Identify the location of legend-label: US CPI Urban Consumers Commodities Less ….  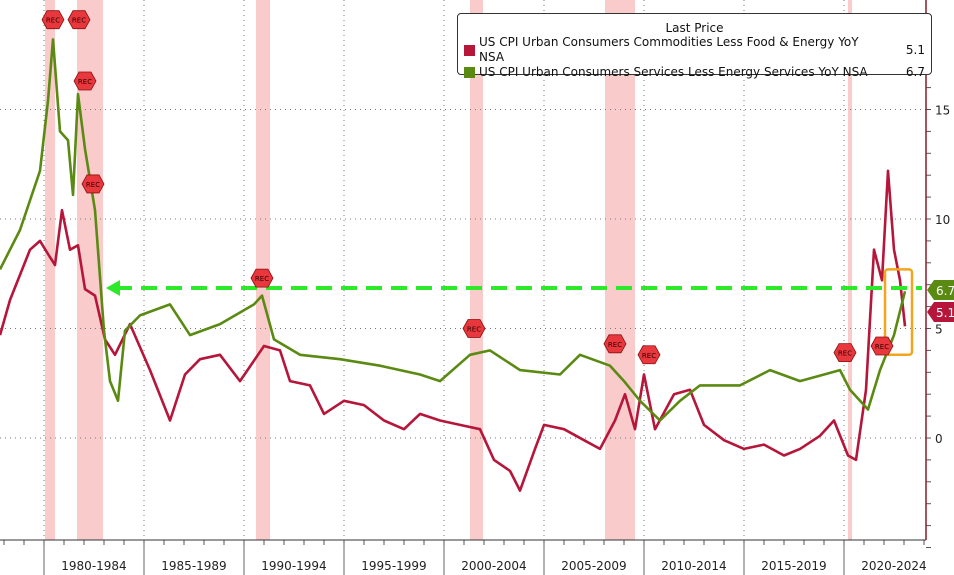
(669, 49).